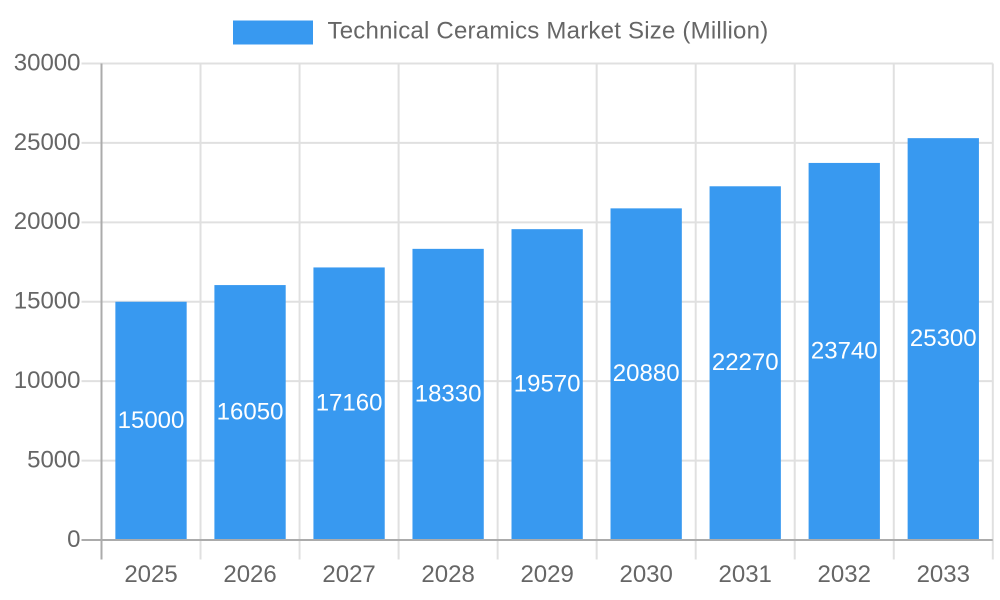  What do you see at coordinates (73, 539) in the screenshot?
I see `svg-text: 0` at bounding box center [73, 539].